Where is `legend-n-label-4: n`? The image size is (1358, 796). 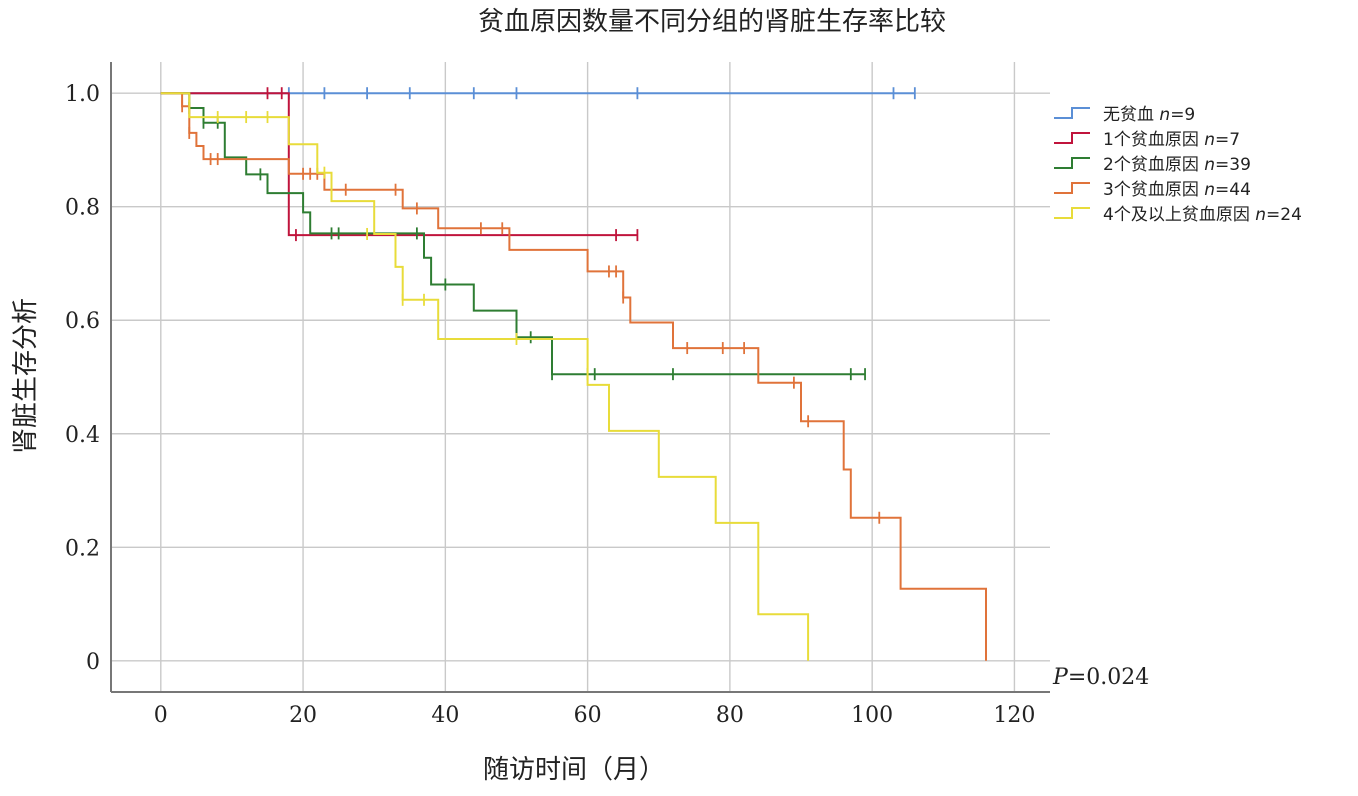 legend-n-label-4: n is located at coordinates (1260, 215).